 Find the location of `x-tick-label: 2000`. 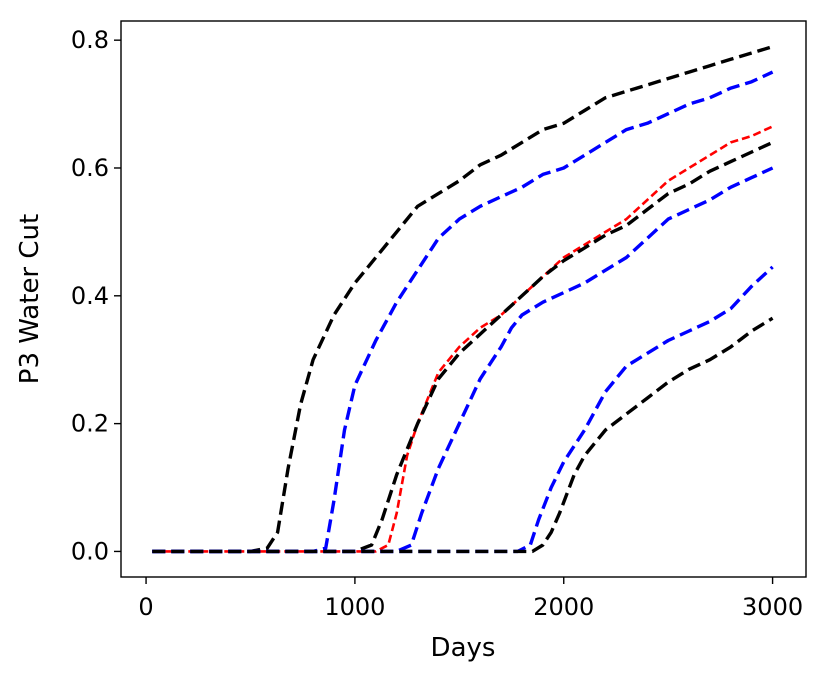

x-tick-label: 2000 is located at coordinates (563, 607).